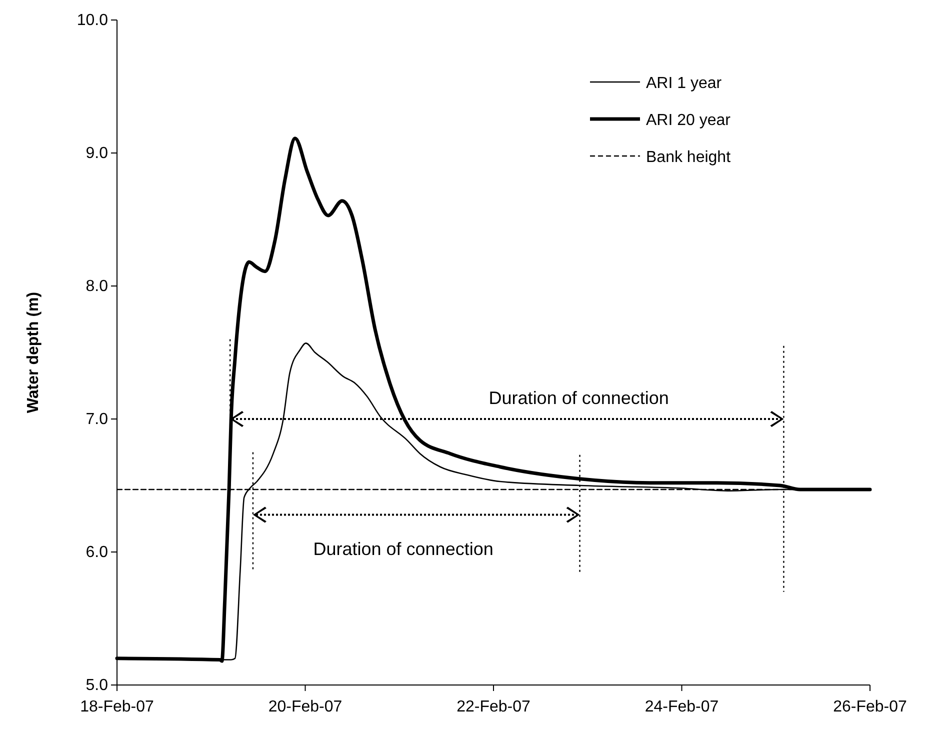  What do you see at coordinates (684, 83) in the screenshot?
I see `legend-label: ARI 1 year` at bounding box center [684, 83].